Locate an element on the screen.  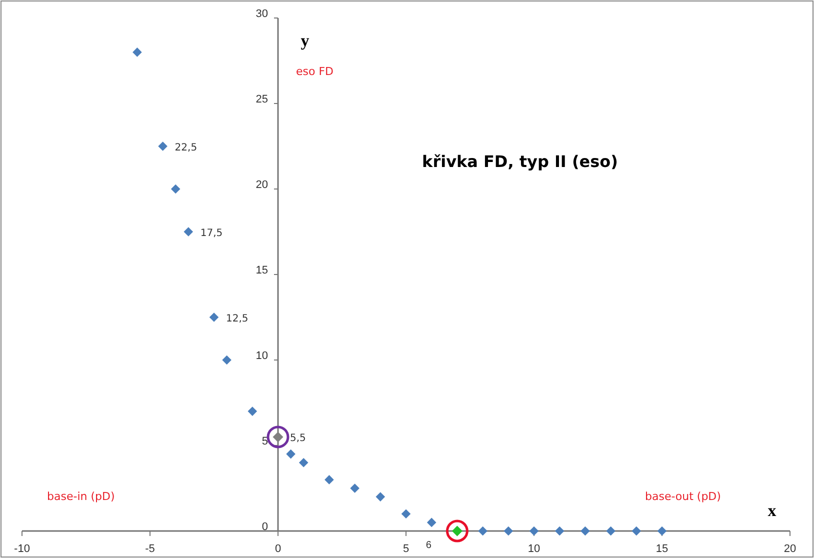
y-tick-label: 10 is located at coordinates (262, 356).